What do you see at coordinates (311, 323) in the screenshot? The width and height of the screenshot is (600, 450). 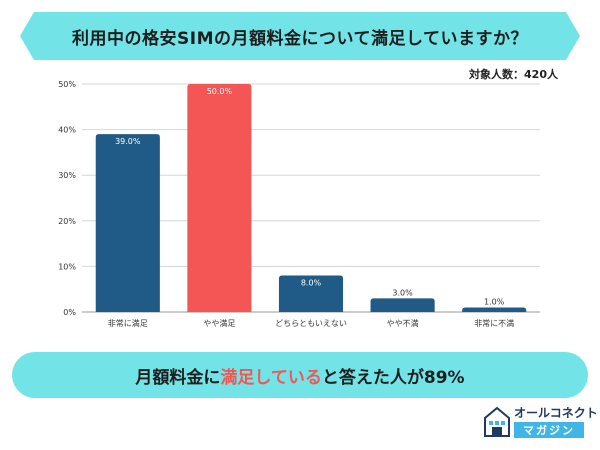 I see `x-tick-label: どちらともいえない` at bounding box center [311, 323].